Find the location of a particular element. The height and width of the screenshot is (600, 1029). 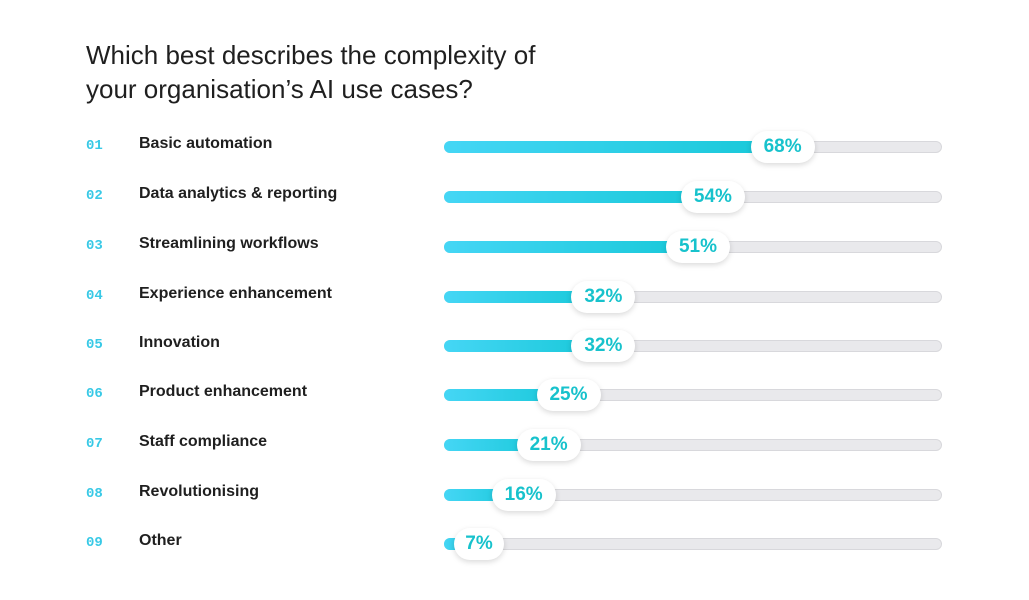

bar-label: Basic automation is located at coordinates (206, 143).